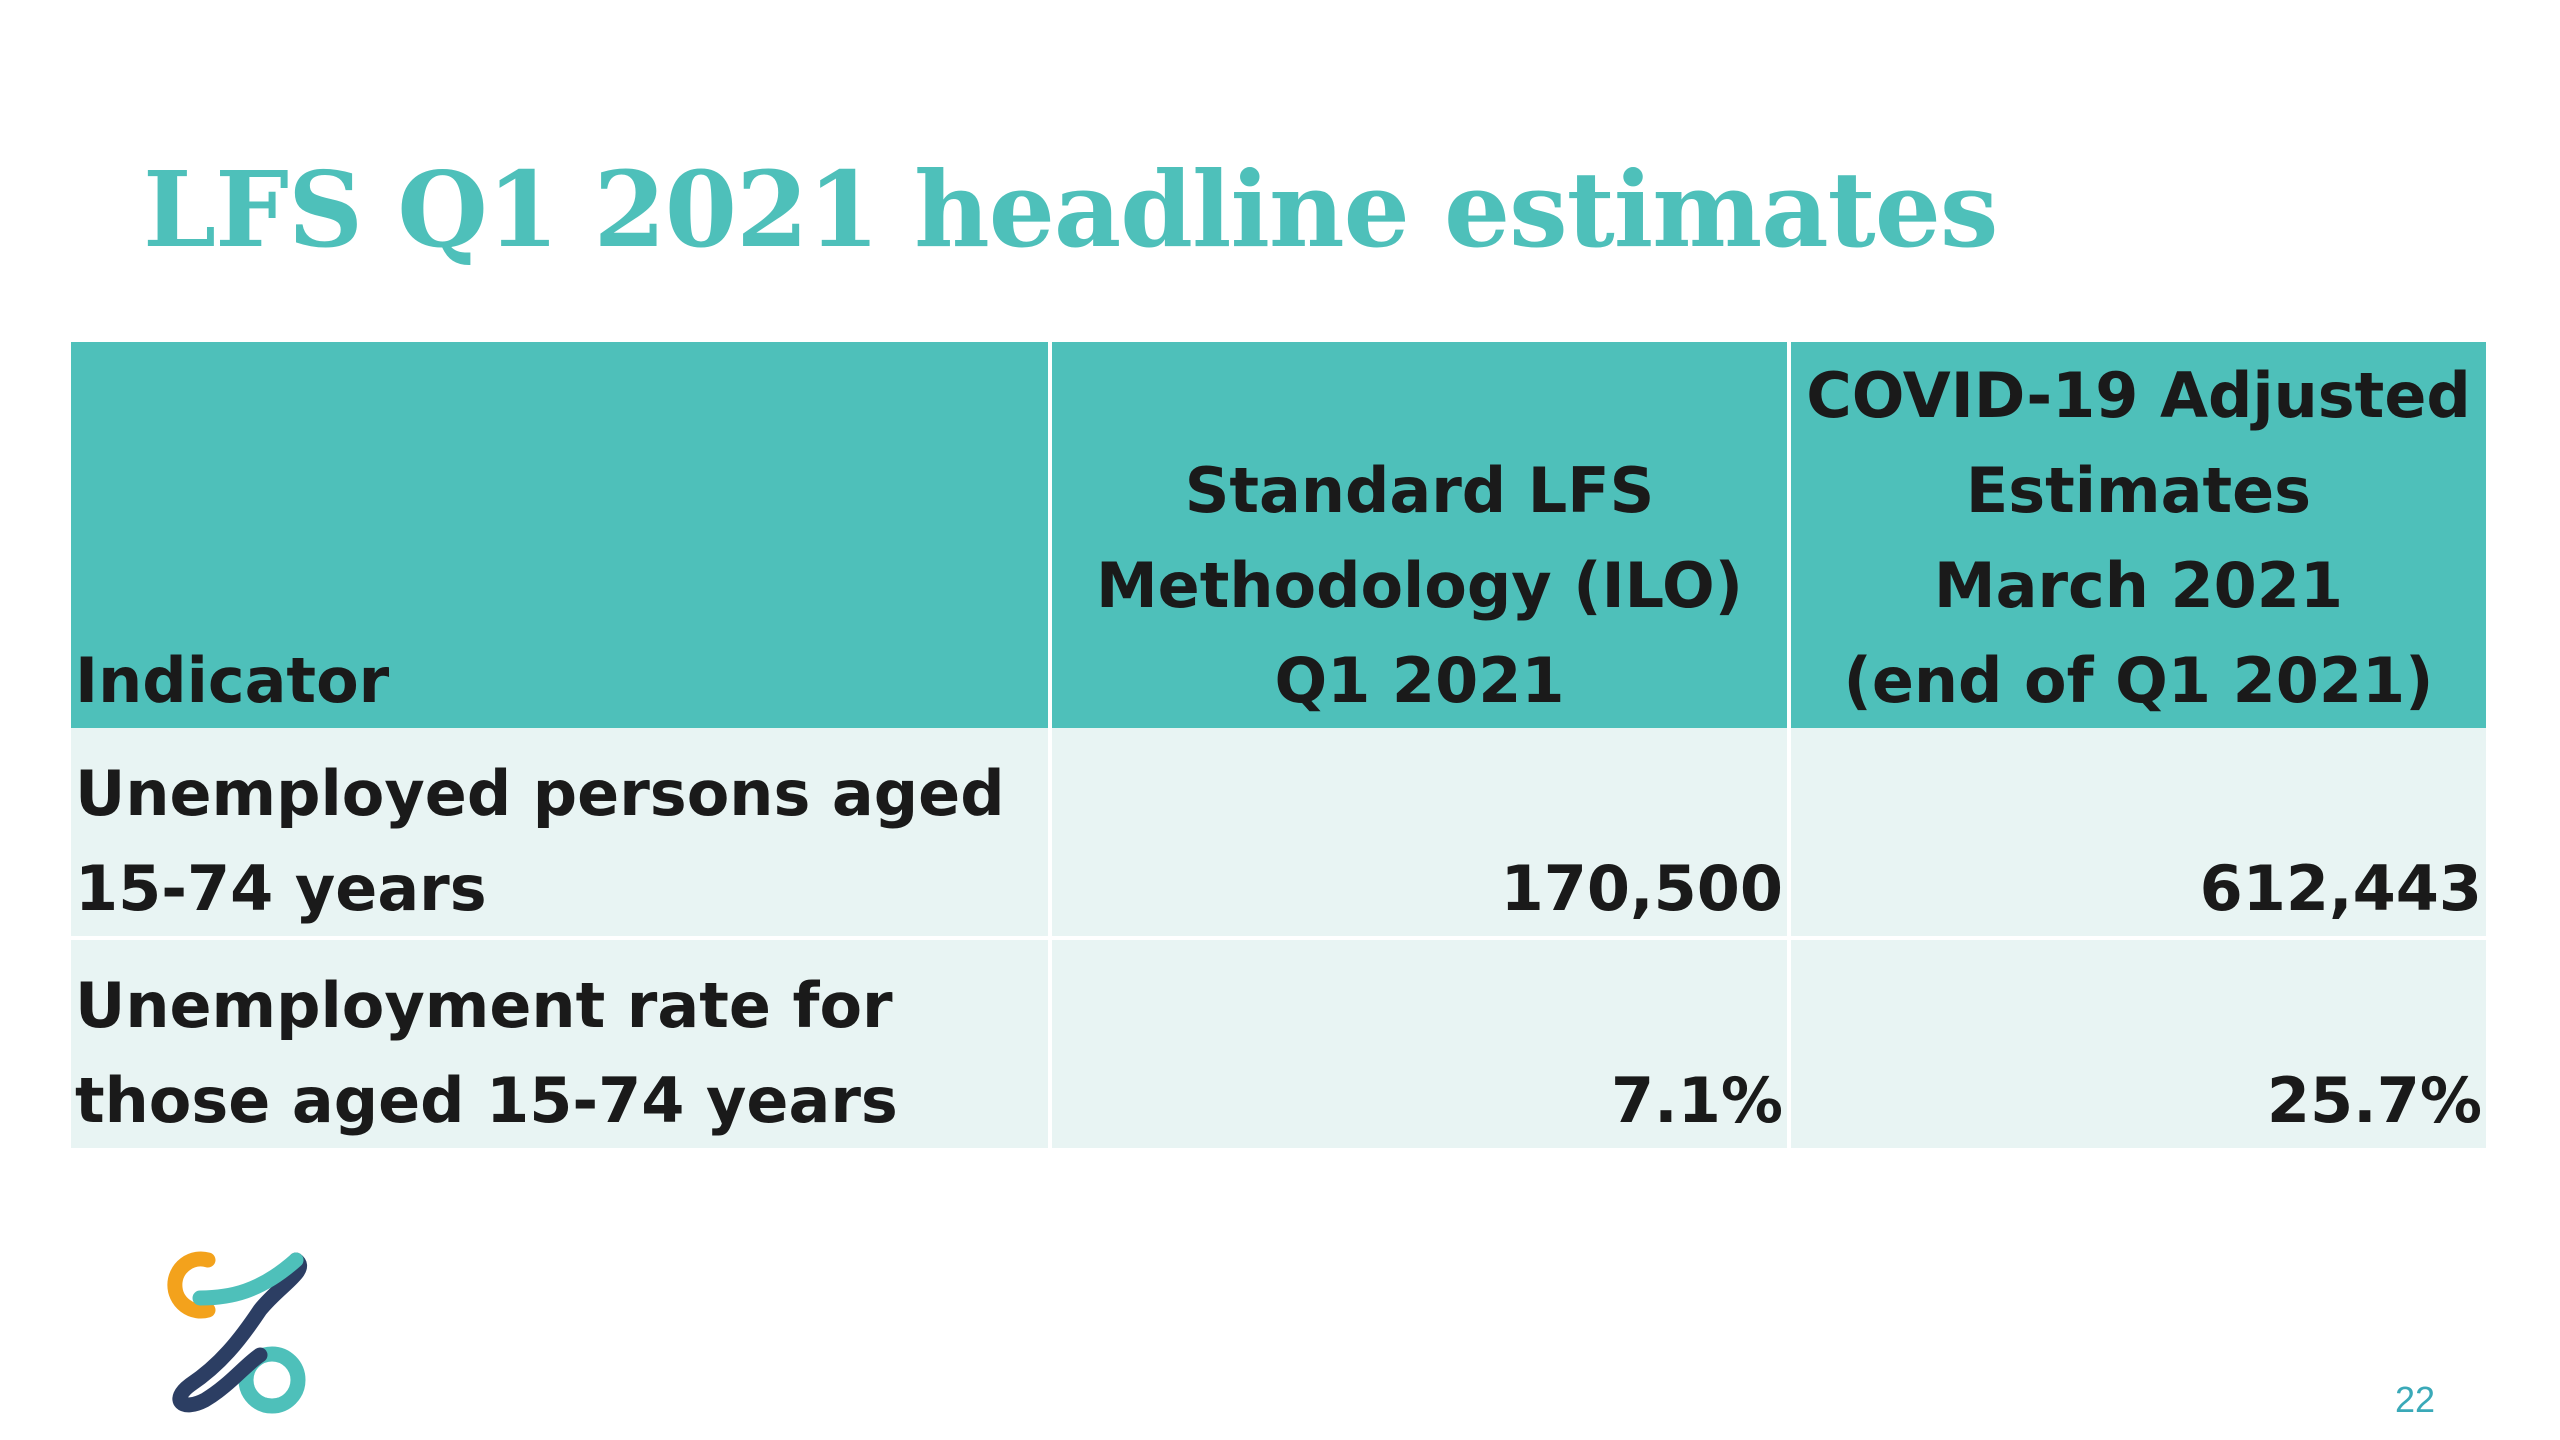 Image resolution: width=2560 pixels, height=1440 pixels. What do you see at coordinates (2415, 1399) in the screenshot?
I see `page-number: 22` at bounding box center [2415, 1399].